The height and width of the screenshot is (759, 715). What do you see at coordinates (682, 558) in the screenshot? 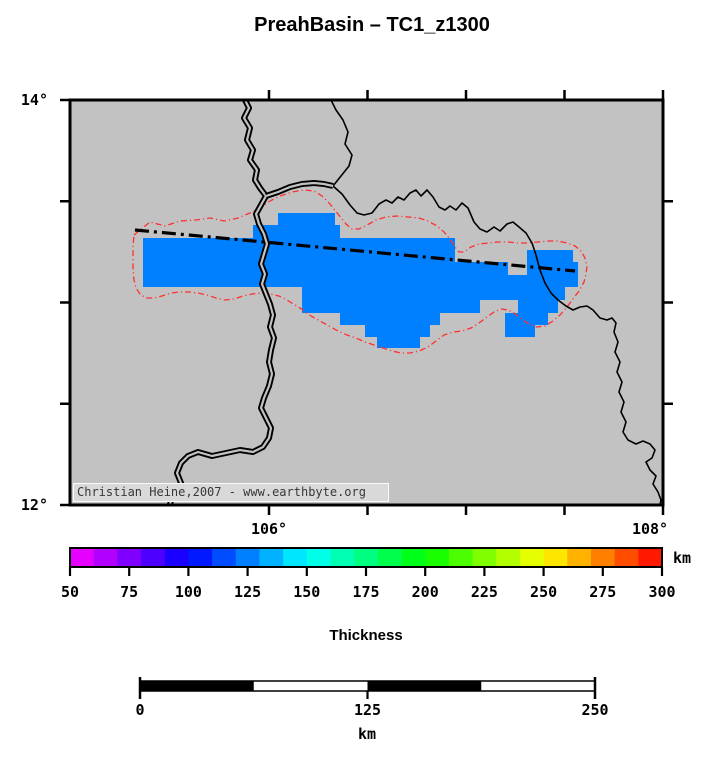
I see `colorbar-unit: km` at bounding box center [682, 558].